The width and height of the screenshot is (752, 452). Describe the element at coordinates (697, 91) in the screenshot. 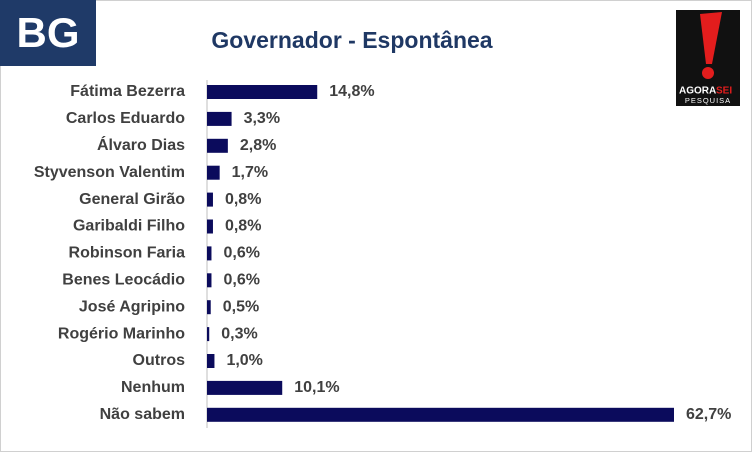

I see `logo-agora: AGORA` at that location.